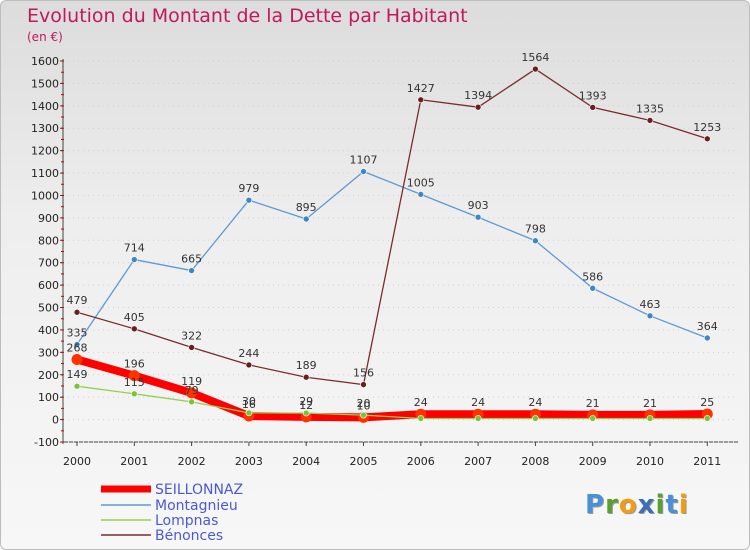 The height and width of the screenshot is (550, 750). I want to click on data-label: 665, so click(191, 259).